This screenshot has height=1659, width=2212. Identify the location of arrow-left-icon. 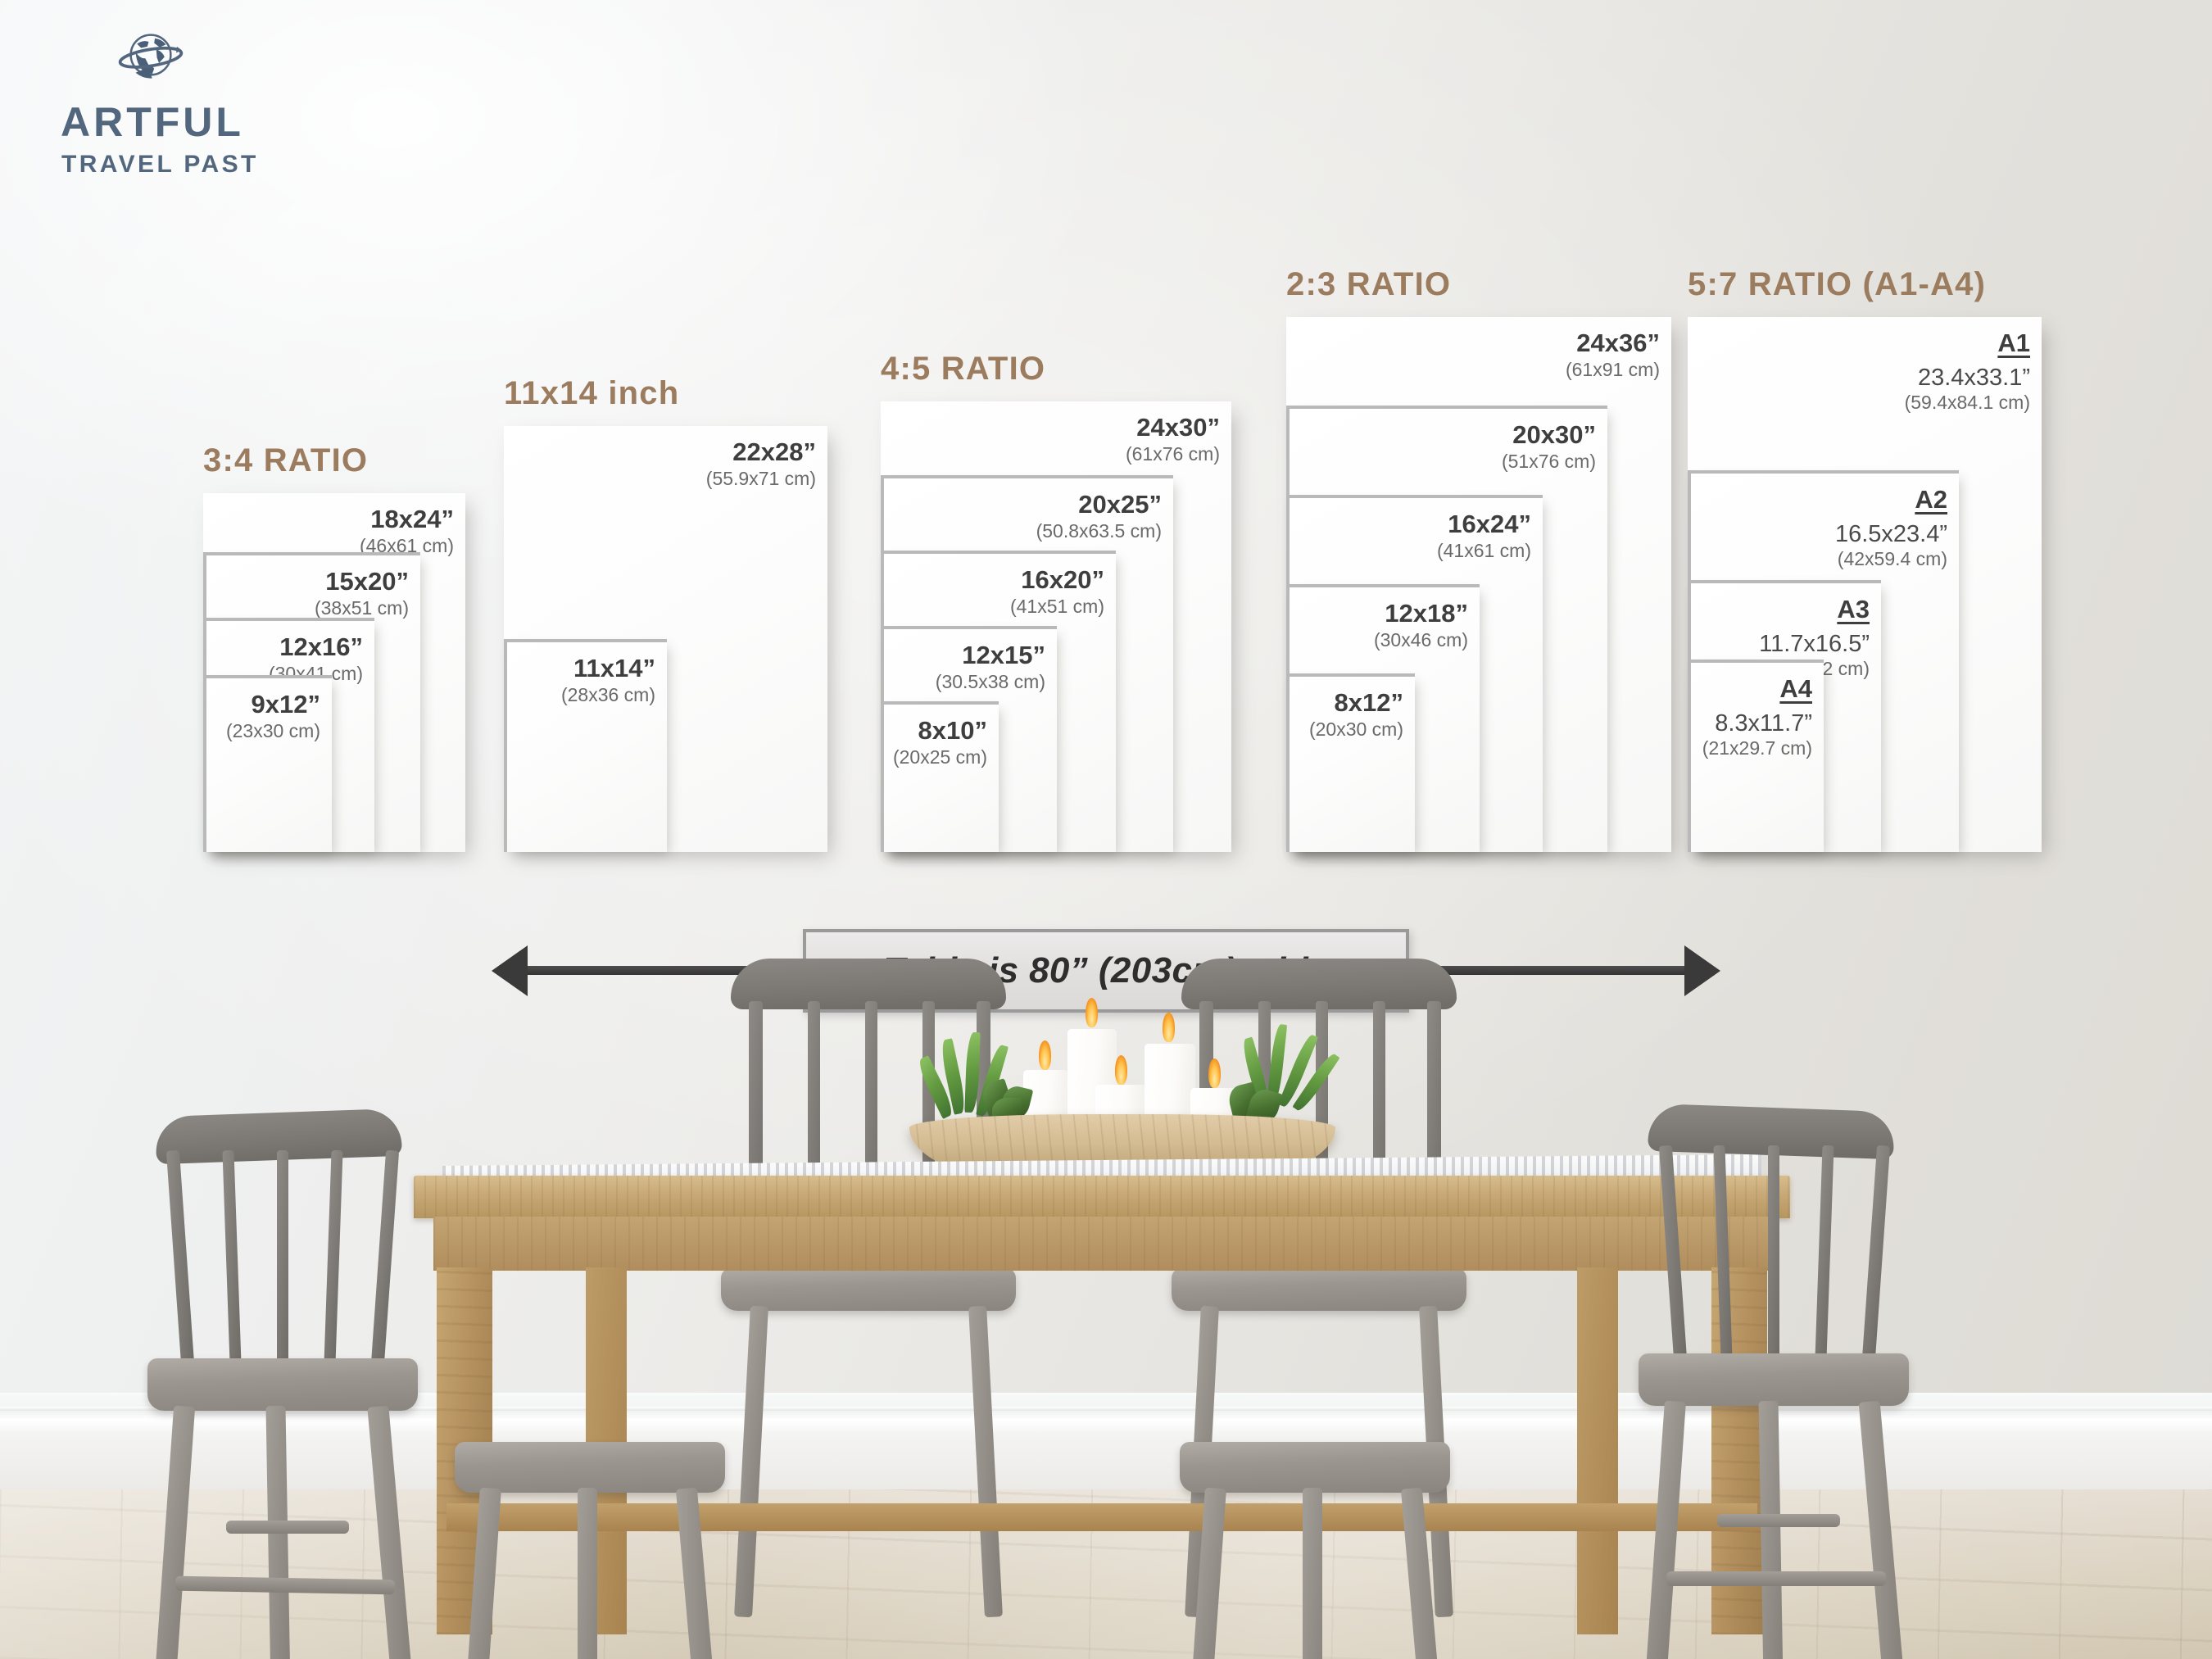
(510, 970).